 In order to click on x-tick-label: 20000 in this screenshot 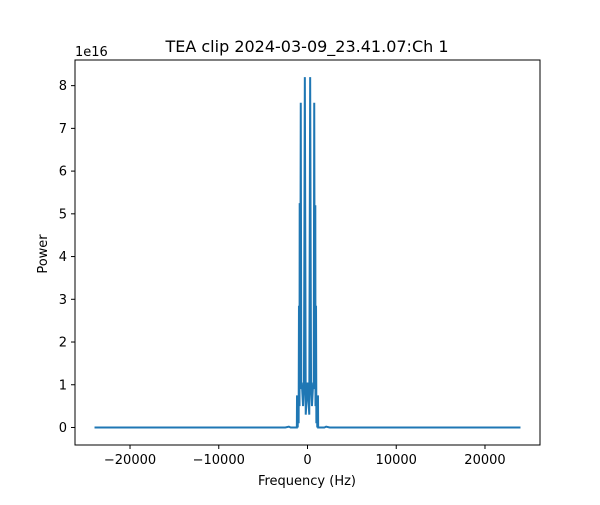, I will do `click(484, 460)`.